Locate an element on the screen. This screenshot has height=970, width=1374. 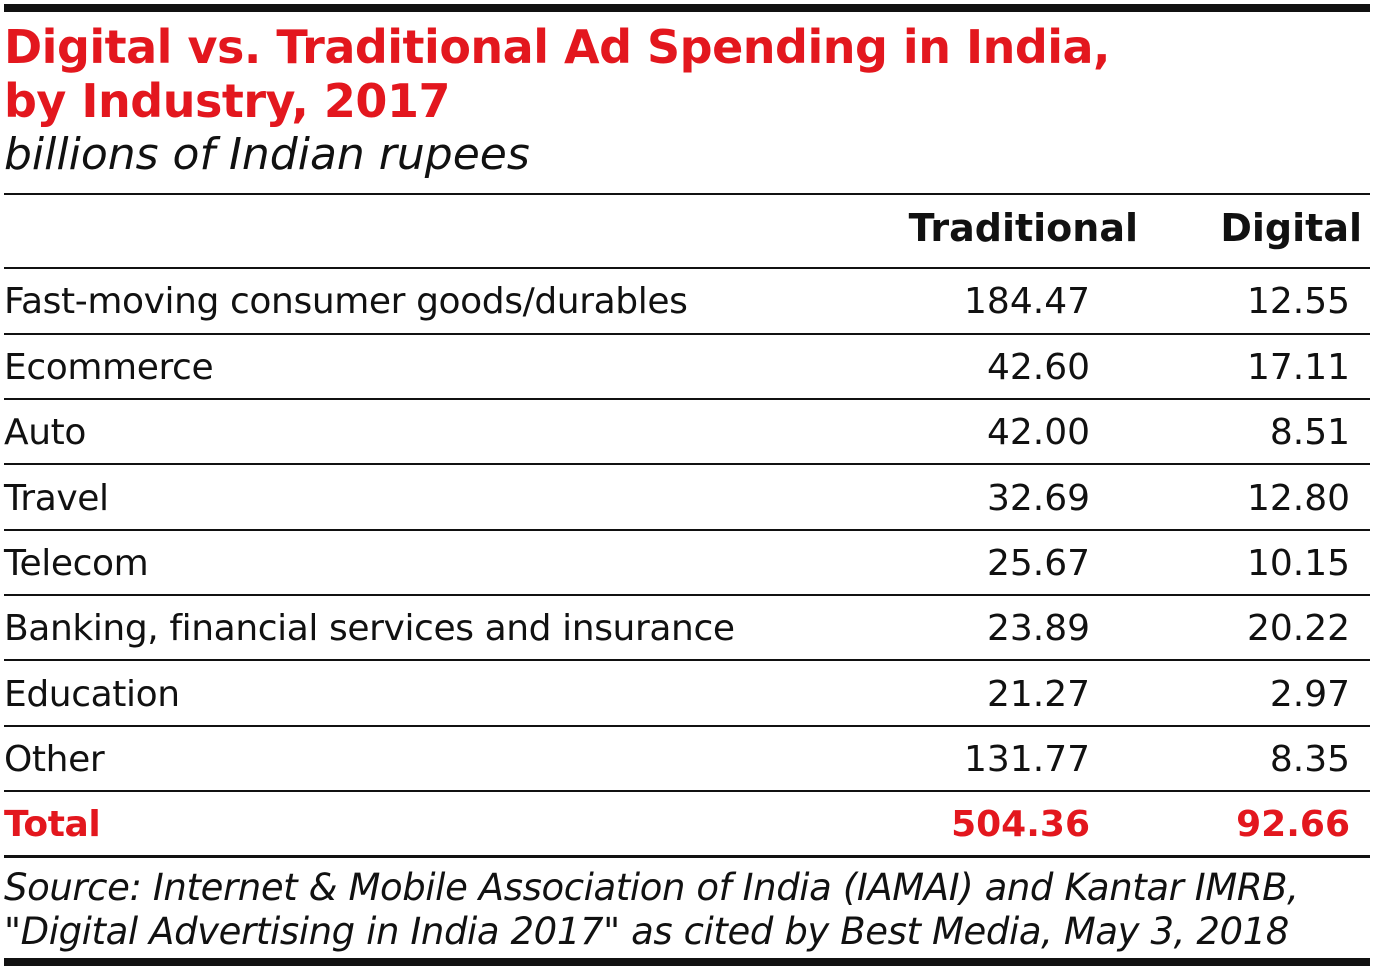
row-label: Telecom is located at coordinates (76, 563).